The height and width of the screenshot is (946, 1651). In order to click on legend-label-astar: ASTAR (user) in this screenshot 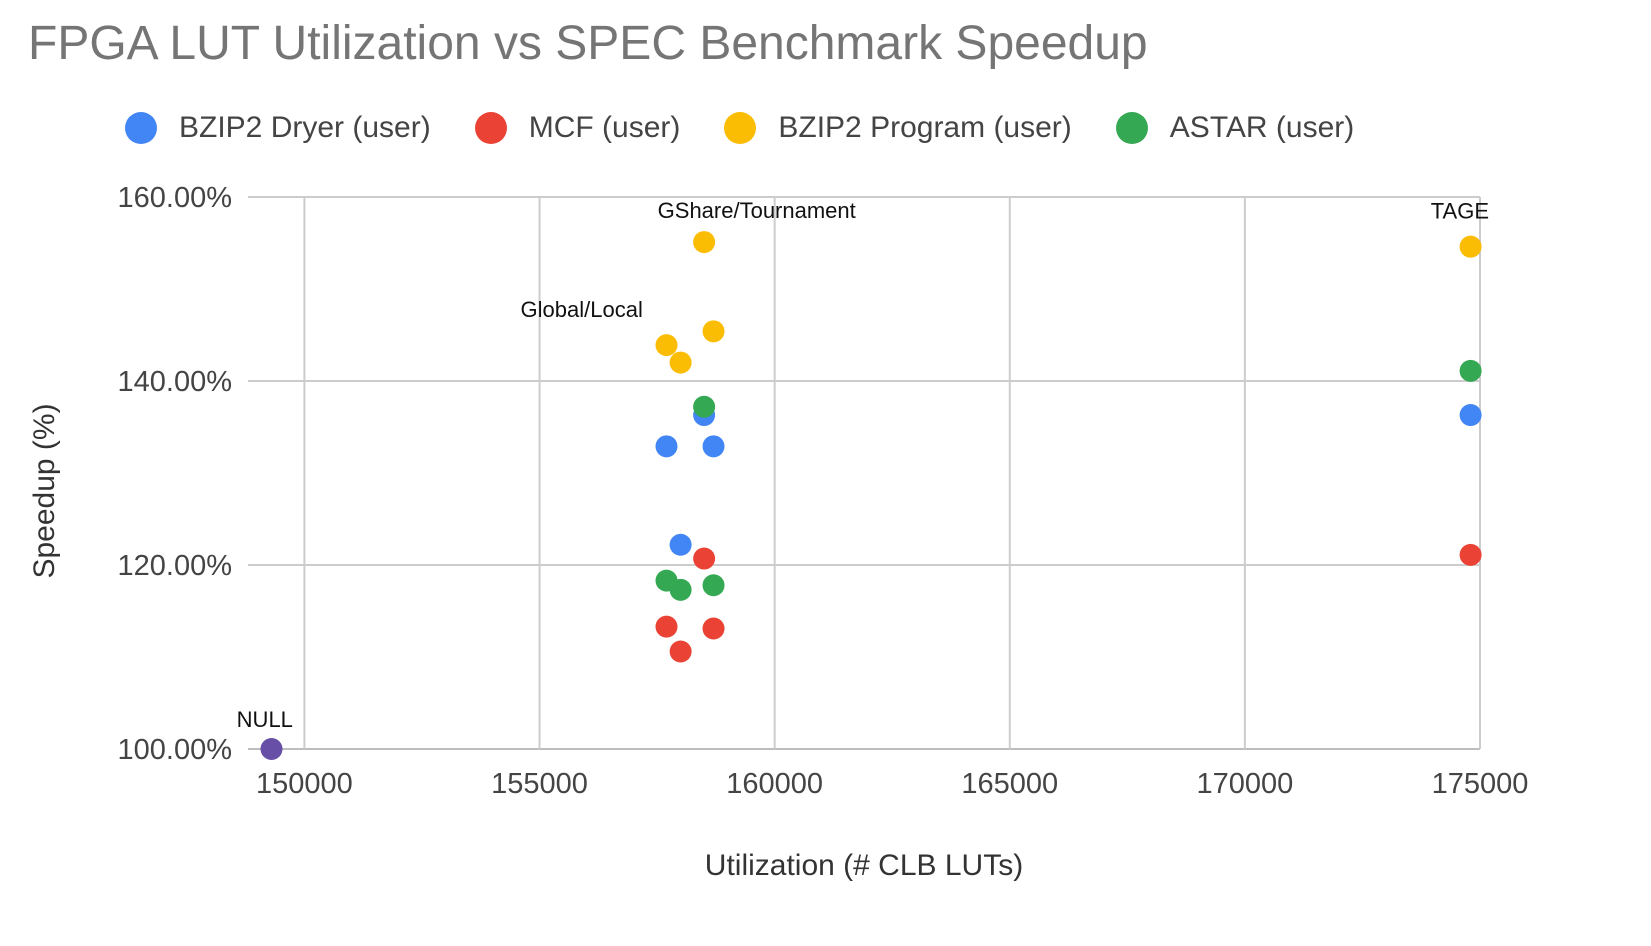, I will do `click(1262, 127)`.